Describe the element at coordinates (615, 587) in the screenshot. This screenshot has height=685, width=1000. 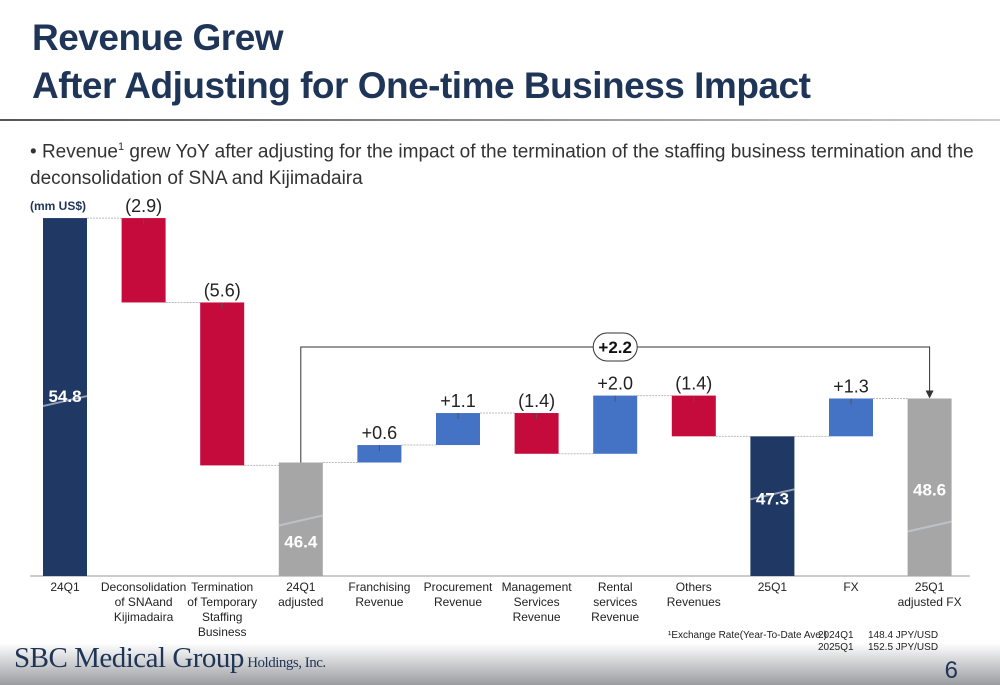
I see `category-label: Rental` at that location.